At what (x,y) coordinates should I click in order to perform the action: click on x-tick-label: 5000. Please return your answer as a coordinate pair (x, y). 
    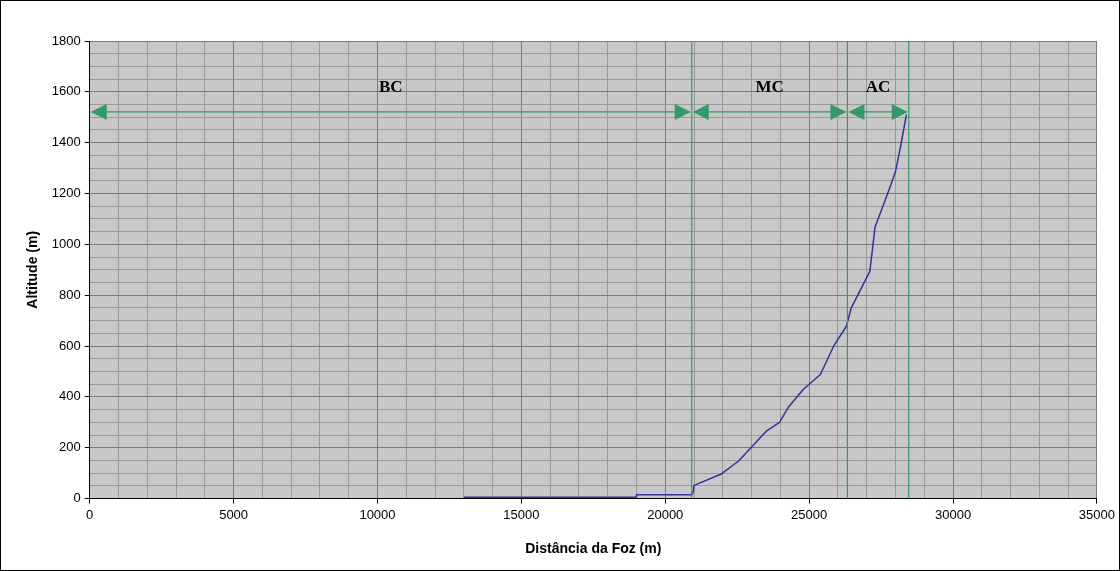
    Looking at the image, I should click on (234, 514).